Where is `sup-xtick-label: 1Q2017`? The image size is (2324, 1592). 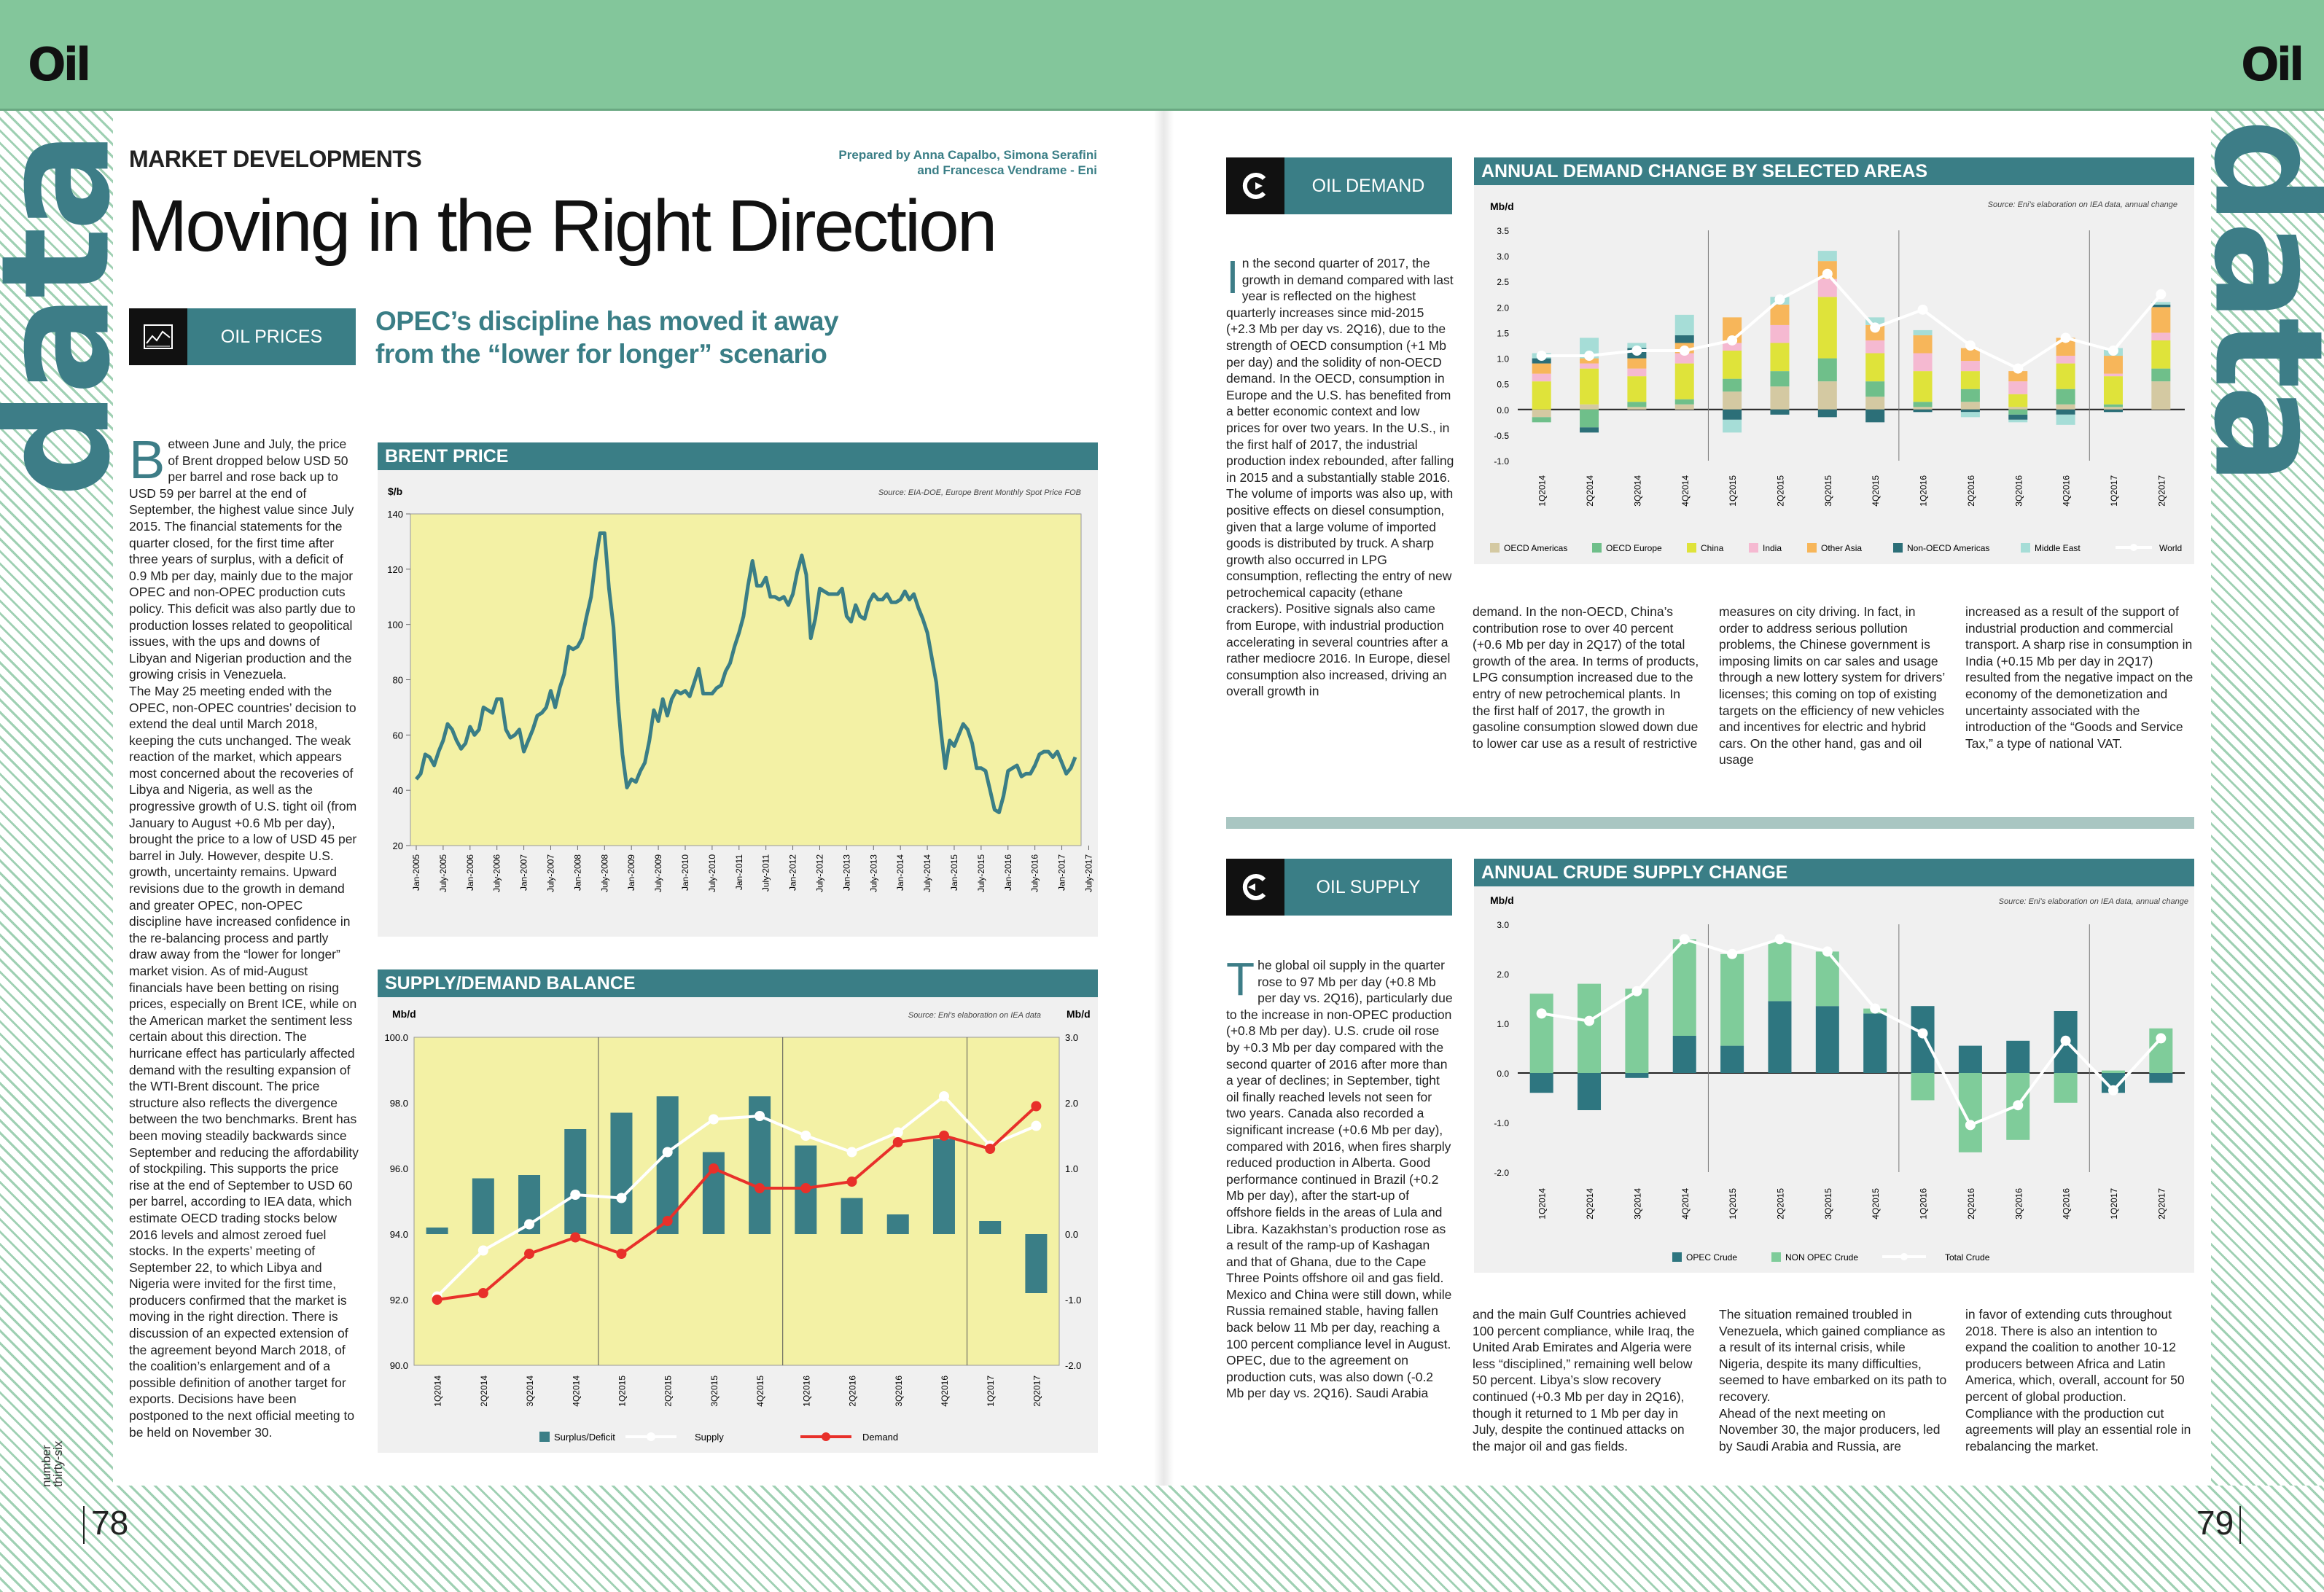 sup-xtick-label: 1Q2017 is located at coordinates (2114, 1204).